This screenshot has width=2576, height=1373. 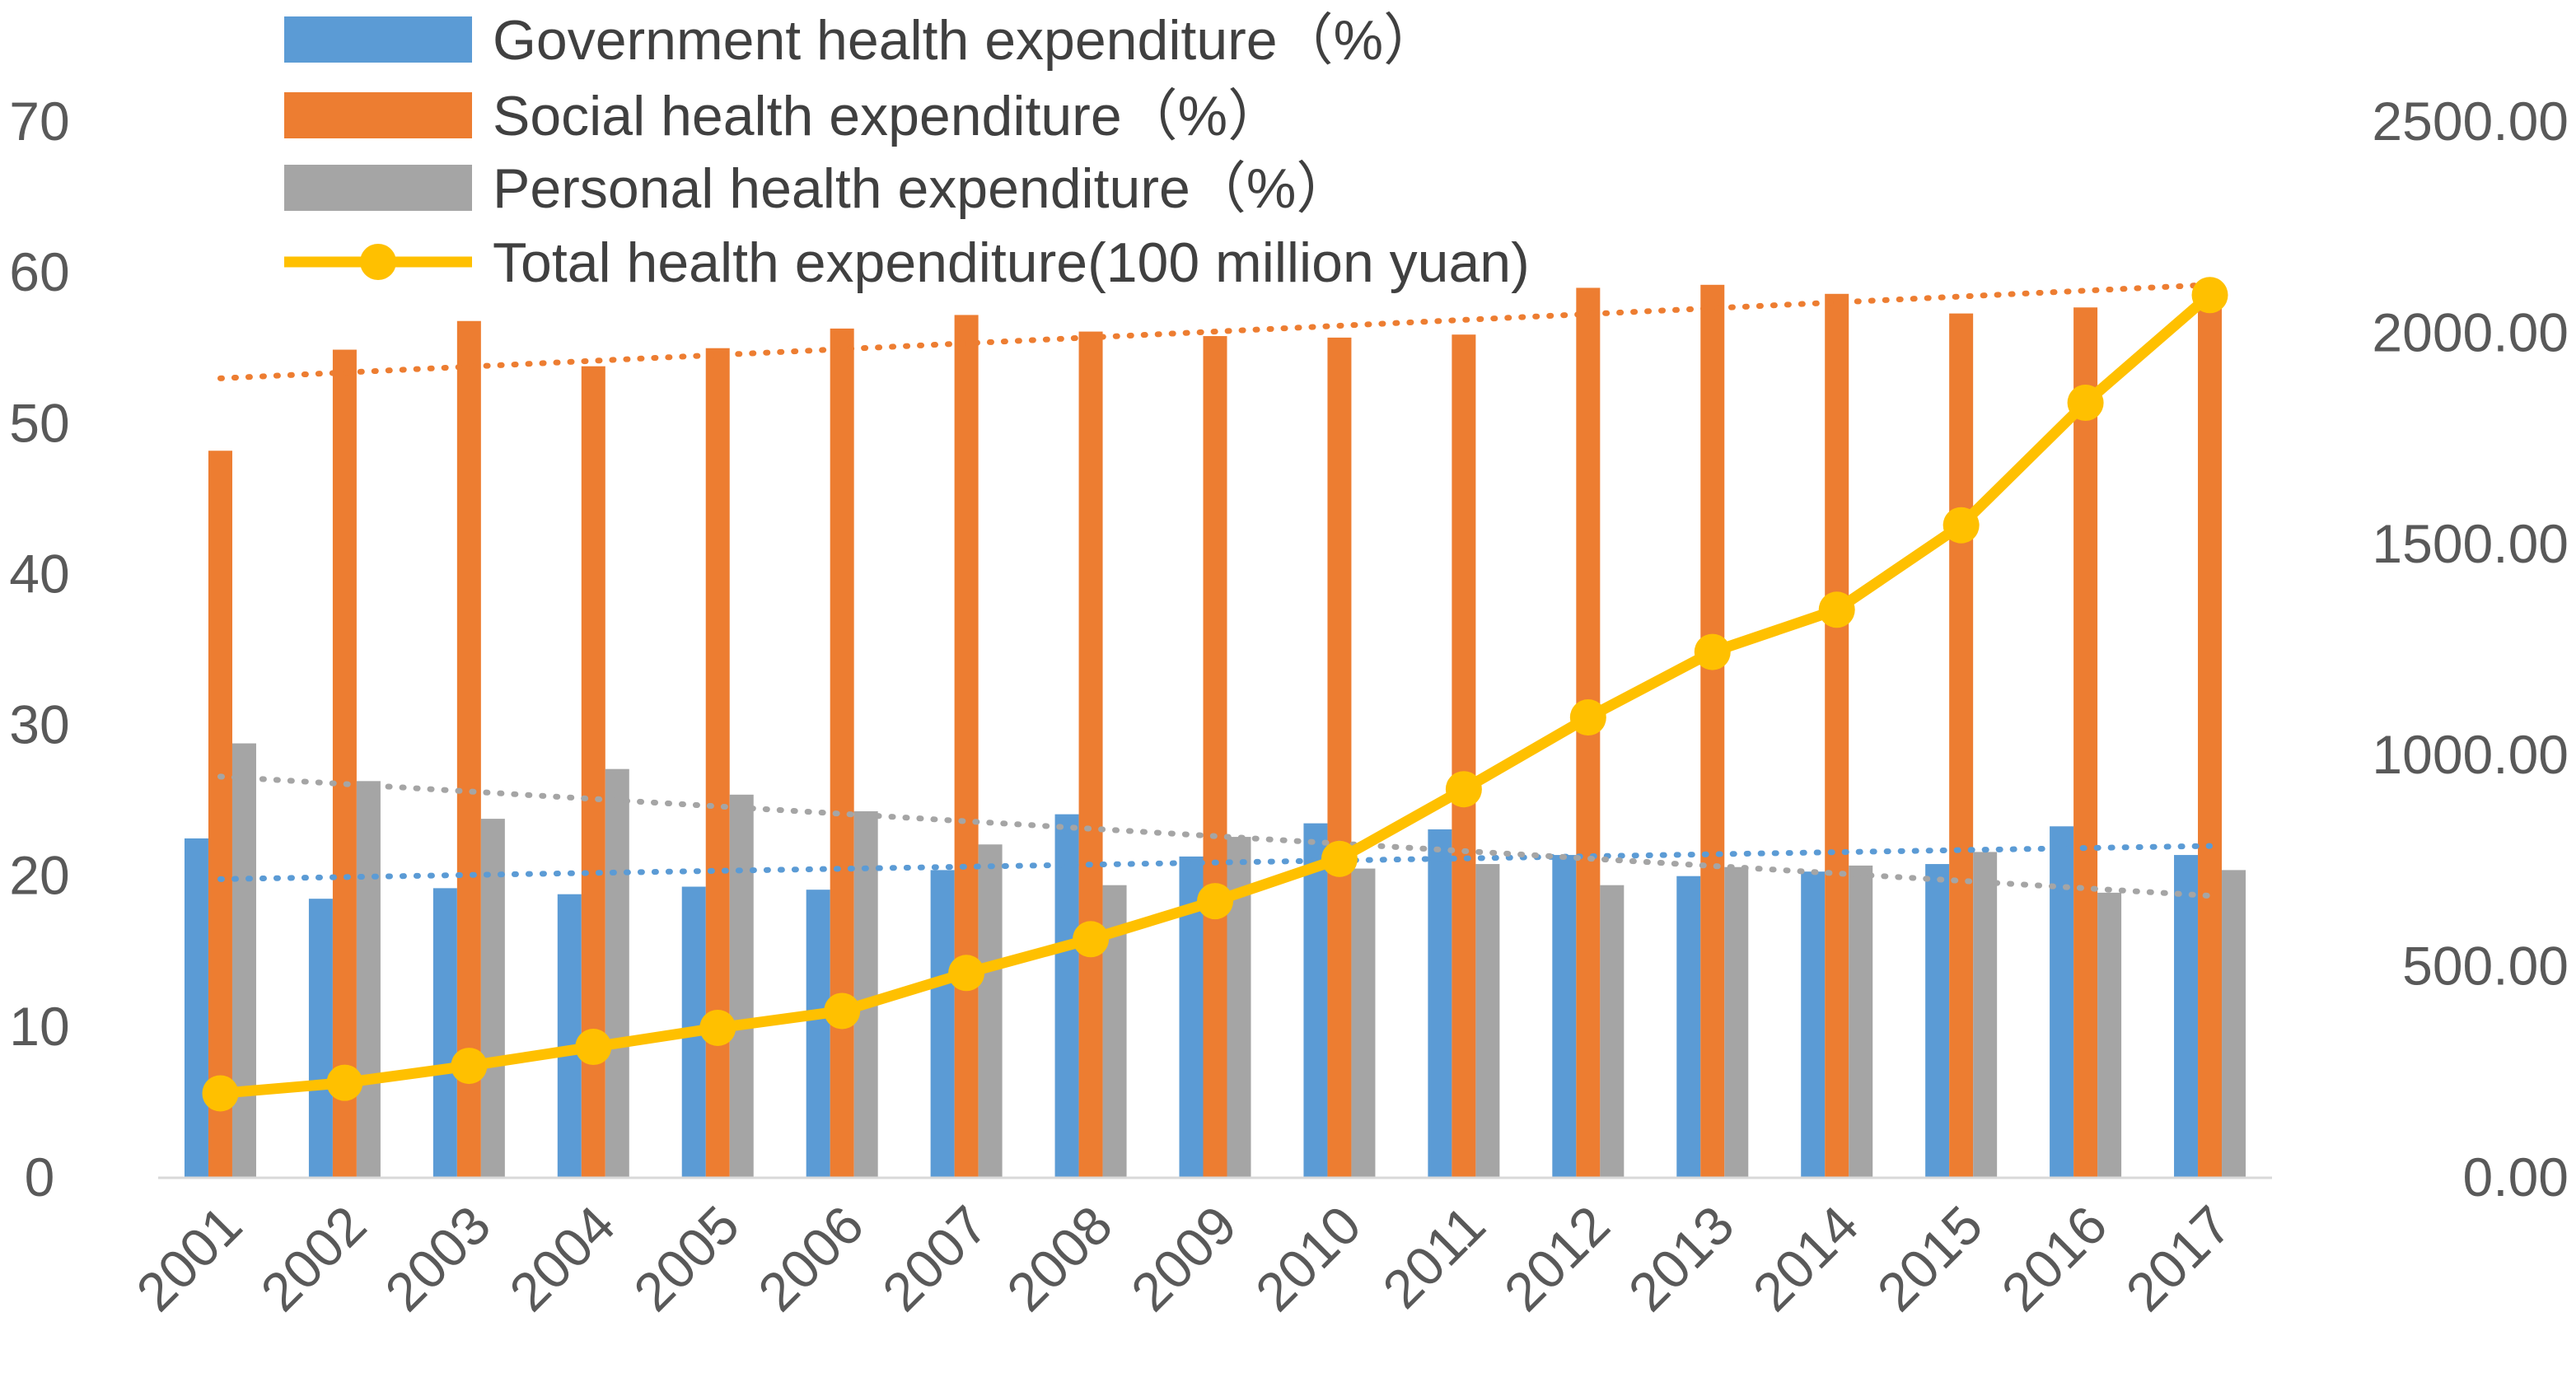 I want to click on total-expenditure-point-2013, so click(x=1712, y=651).